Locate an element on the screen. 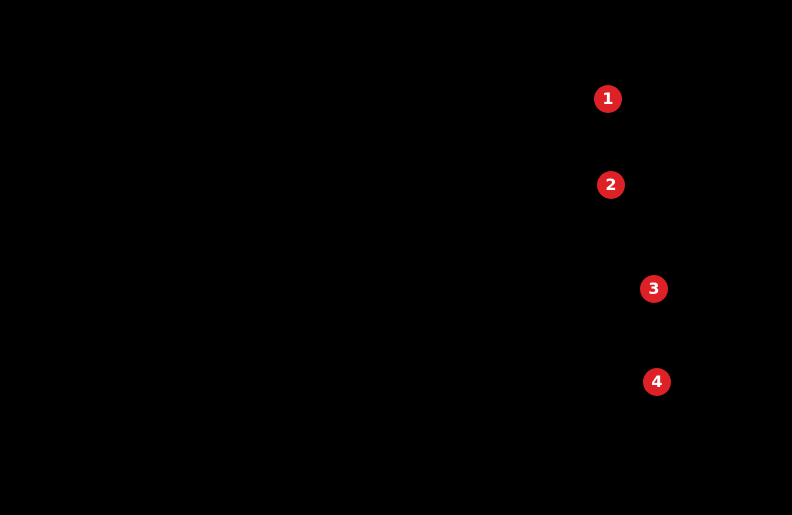  annotation-marker-3: 3 is located at coordinates (654, 289).